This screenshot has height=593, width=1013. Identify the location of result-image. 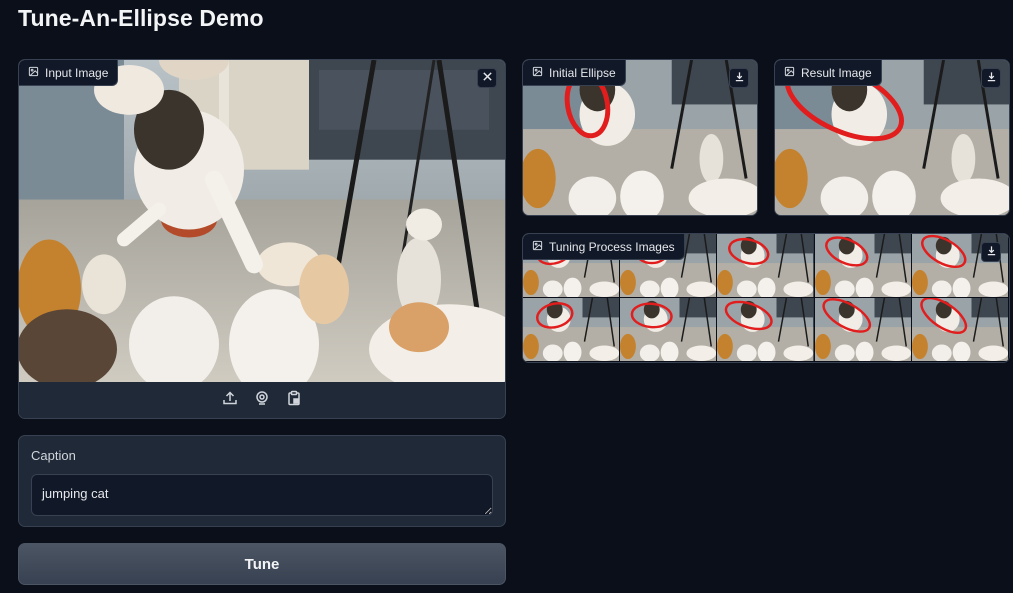
(892, 137).